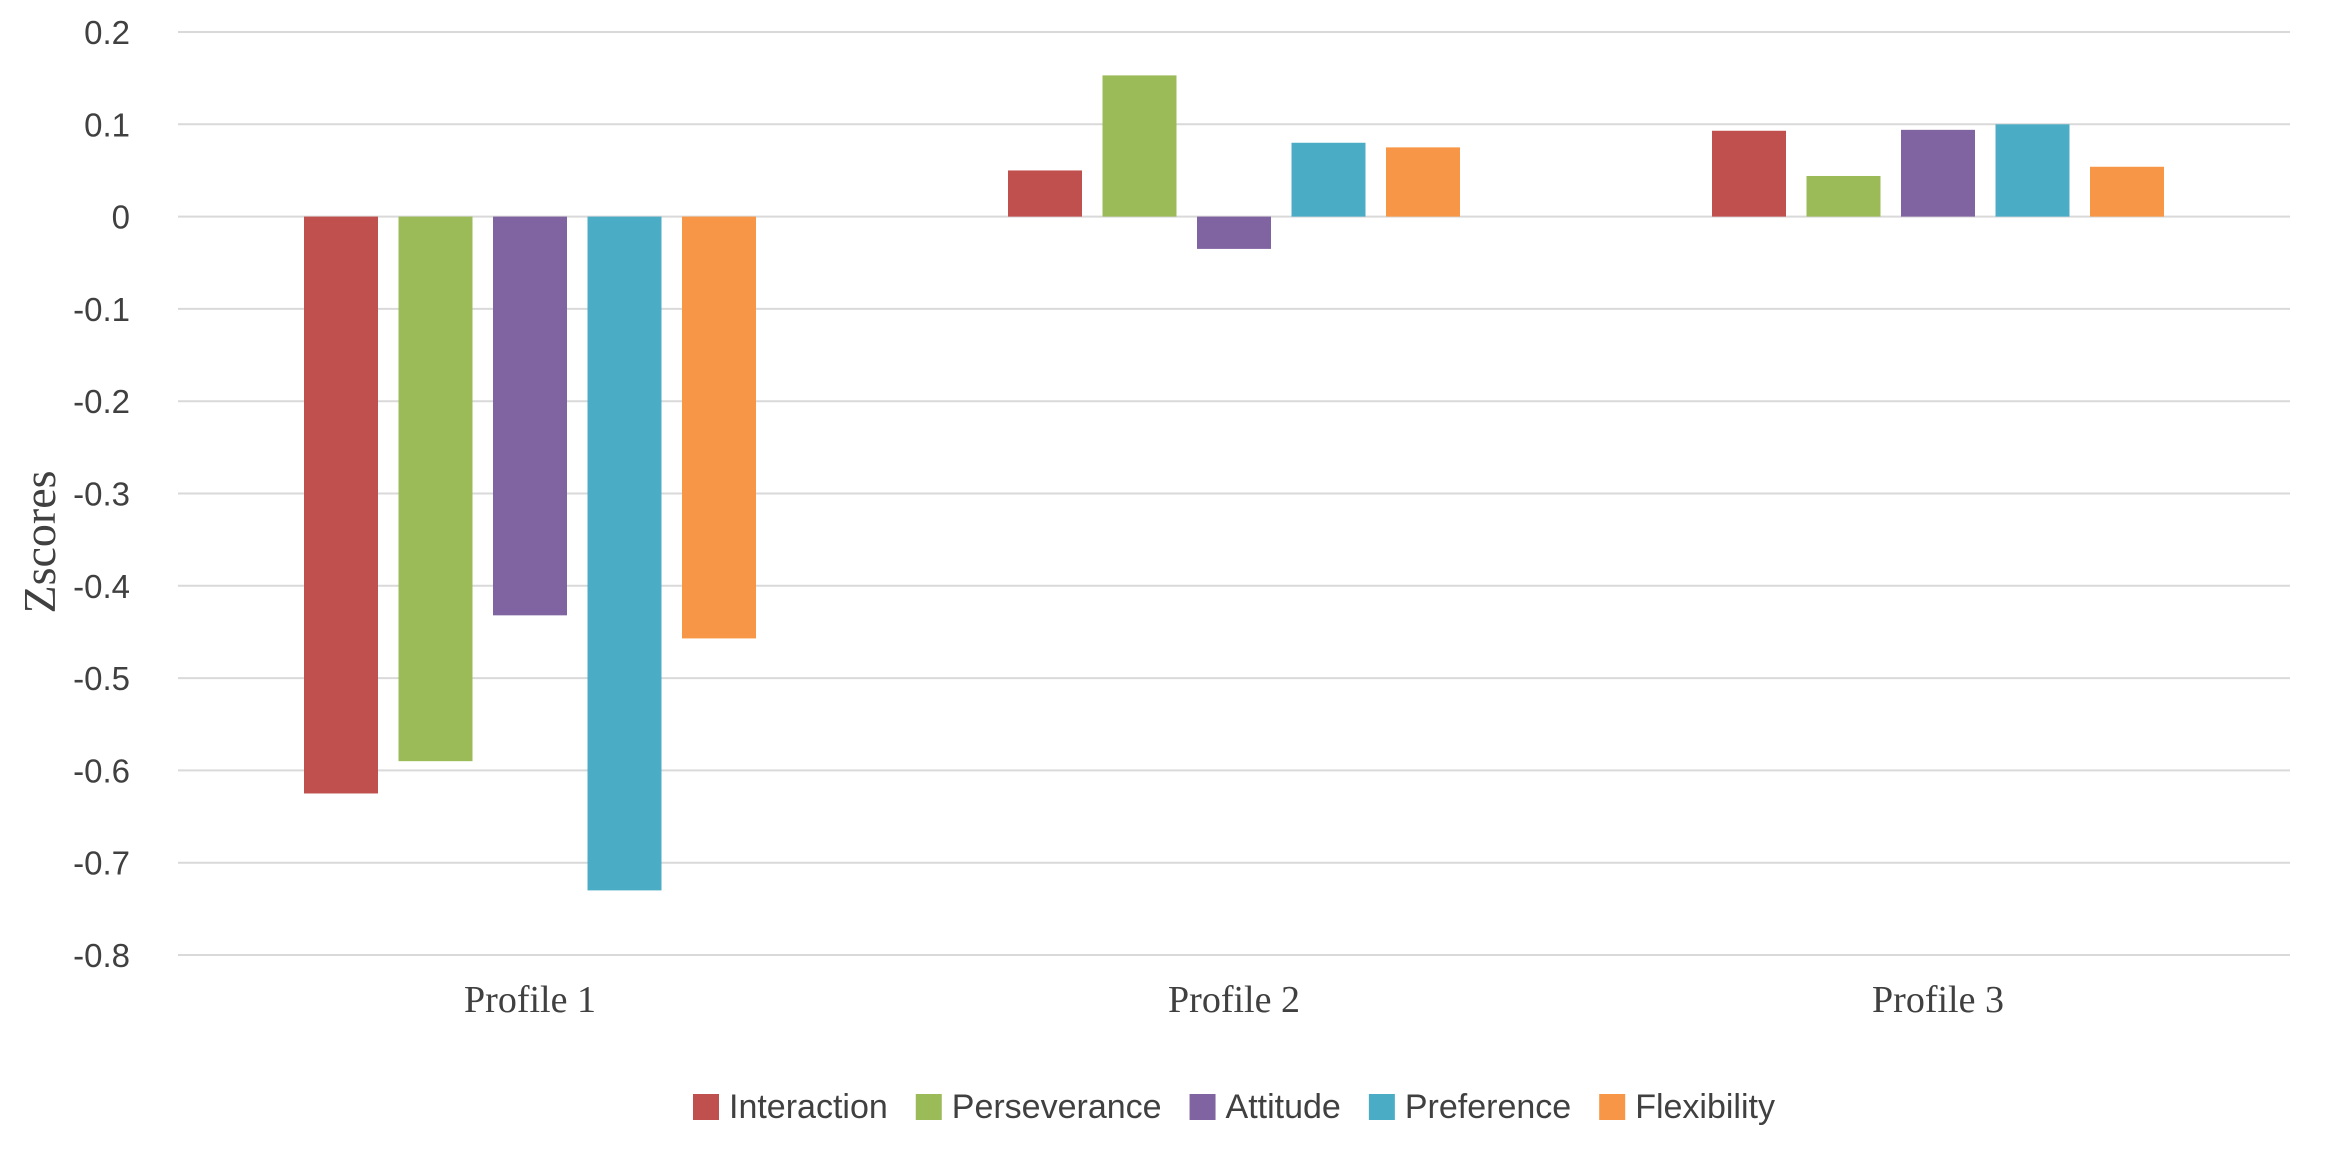 The image size is (2341, 1159). I want to click on y-tick-label: 0.1, so click(107, 124).